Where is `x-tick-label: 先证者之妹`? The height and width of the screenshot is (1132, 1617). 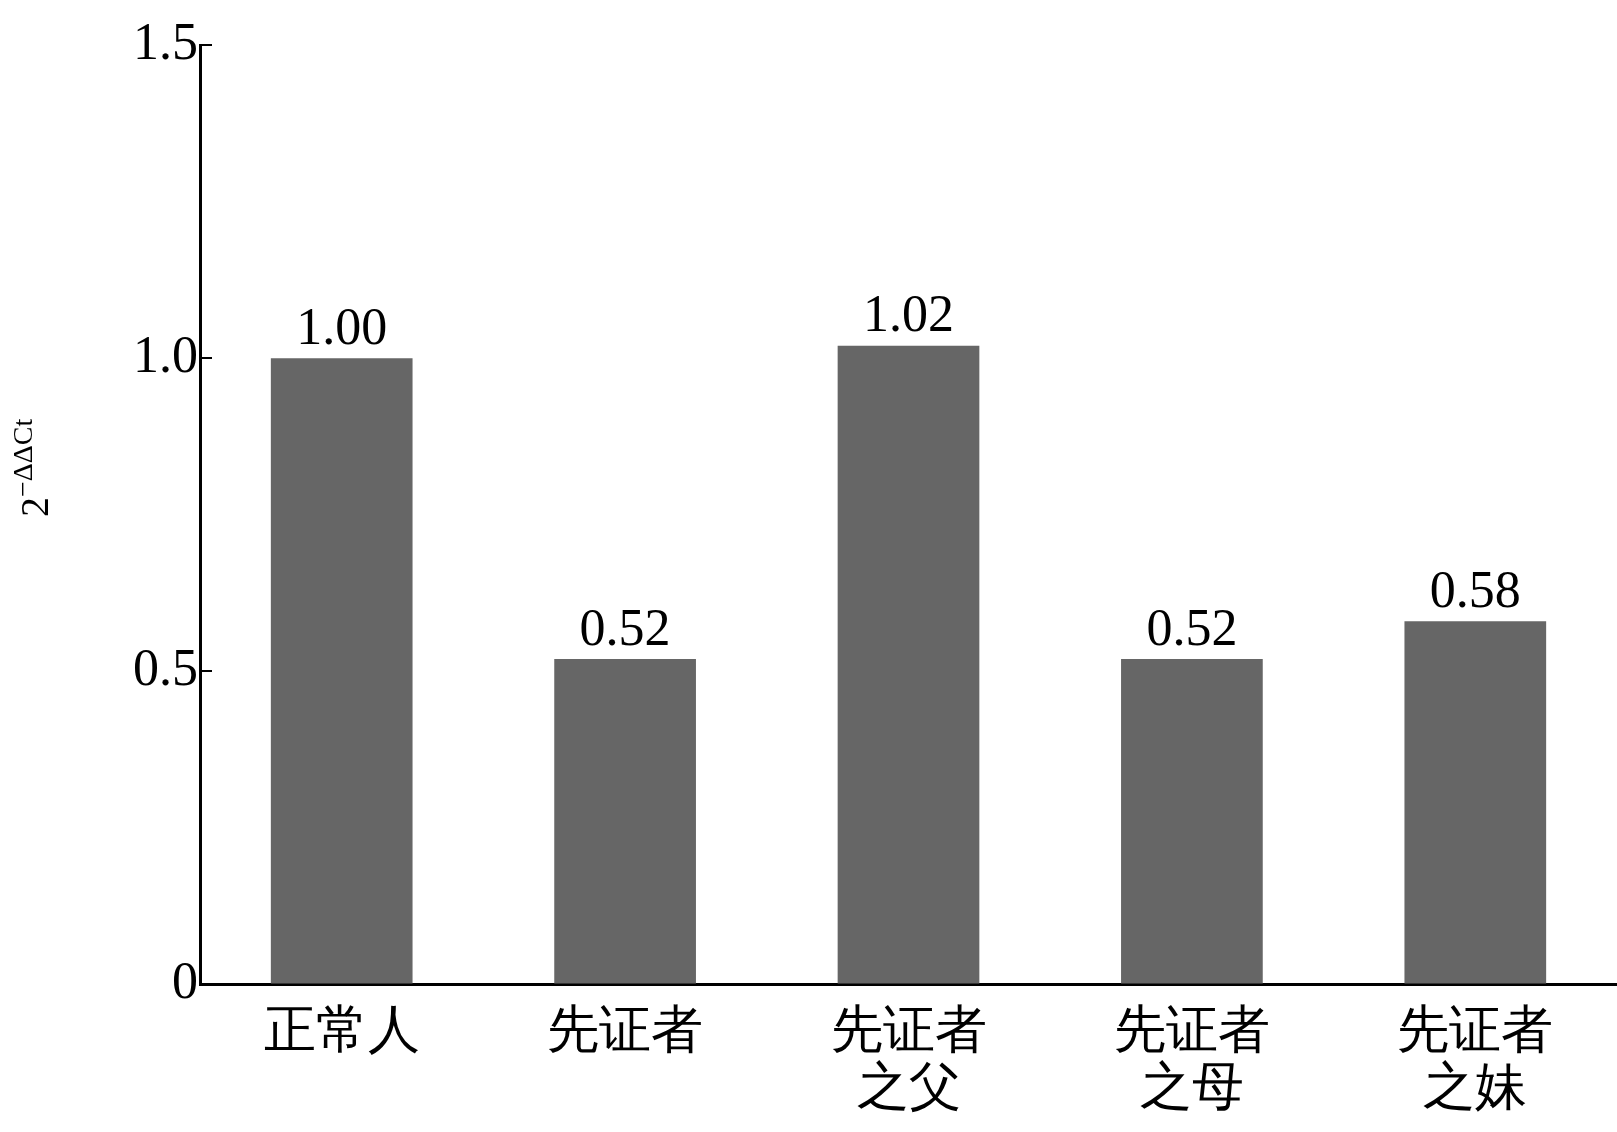 x-tick-label: 先证者之妹 is located at coordinates (1475, 1058).